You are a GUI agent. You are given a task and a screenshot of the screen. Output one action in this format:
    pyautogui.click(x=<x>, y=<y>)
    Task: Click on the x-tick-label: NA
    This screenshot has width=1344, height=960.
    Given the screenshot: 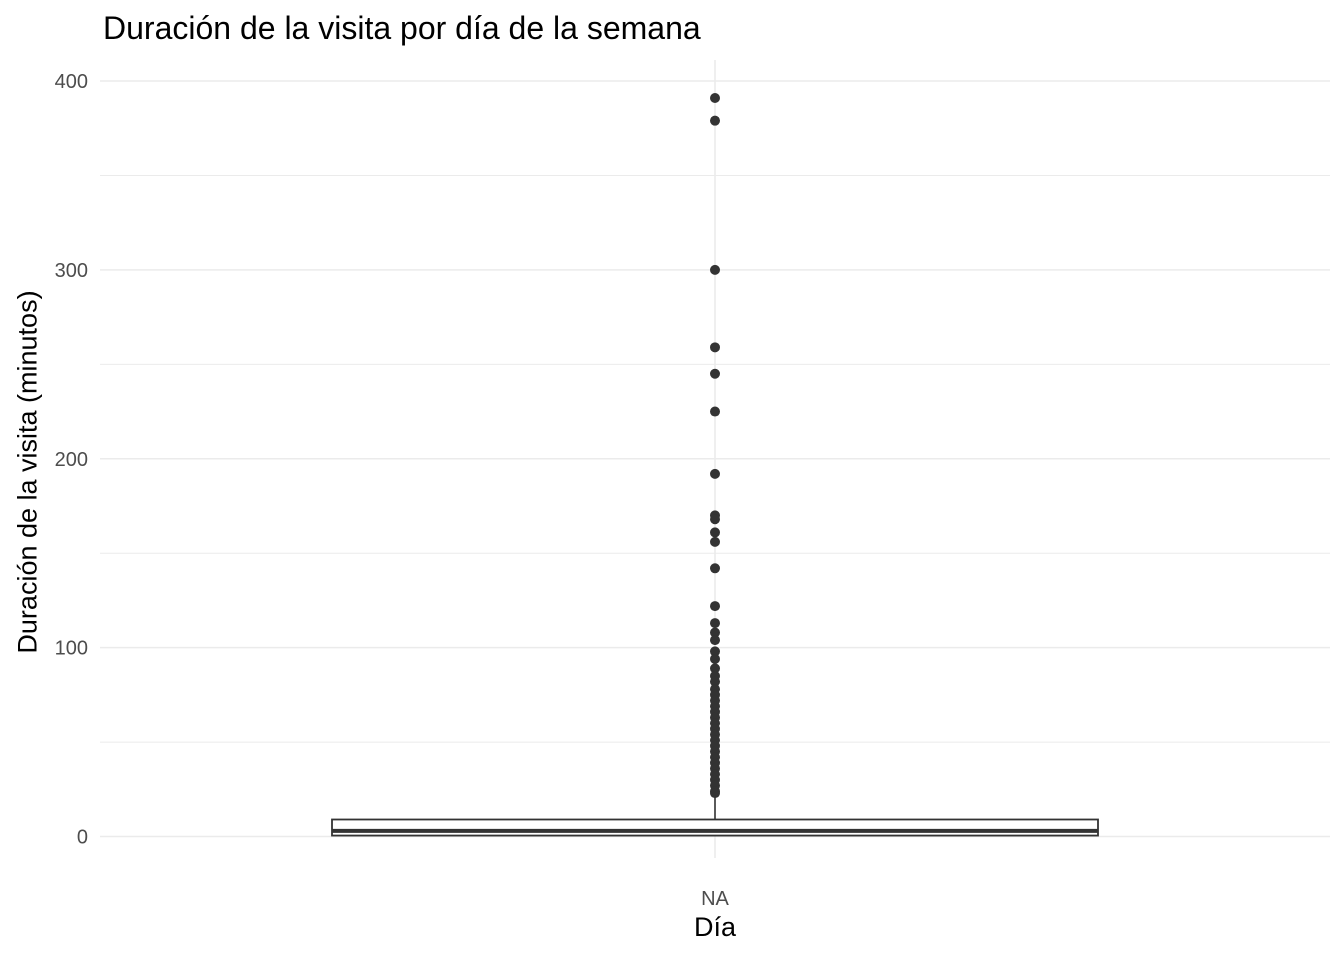 What is the action you would take?
    pyautogui.click(x=715, y=899)
    